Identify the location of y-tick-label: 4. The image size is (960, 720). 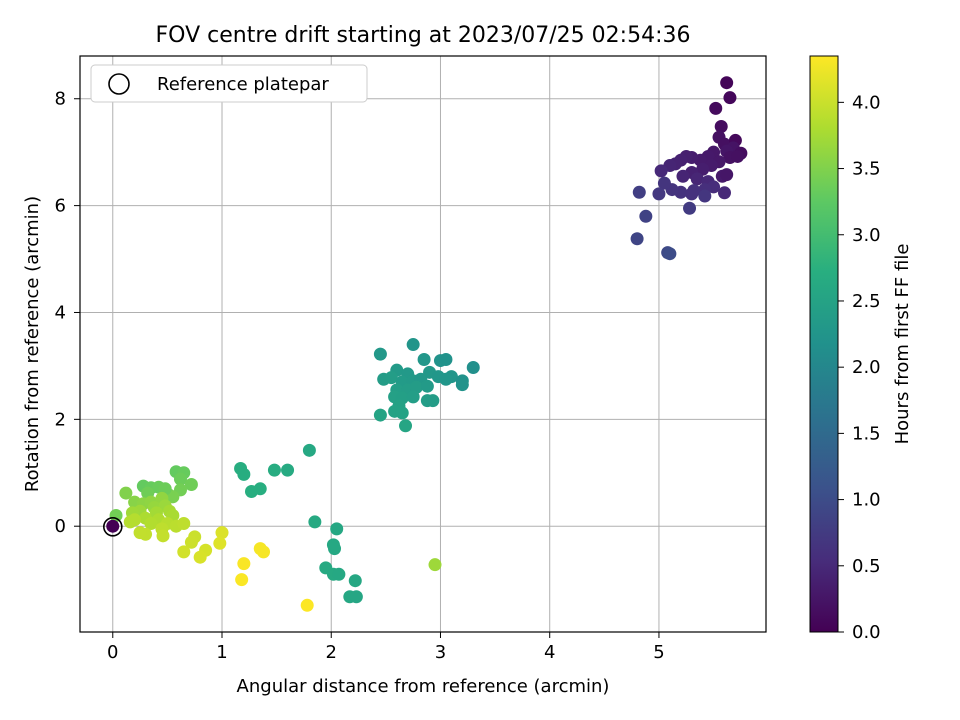
(60, 312).